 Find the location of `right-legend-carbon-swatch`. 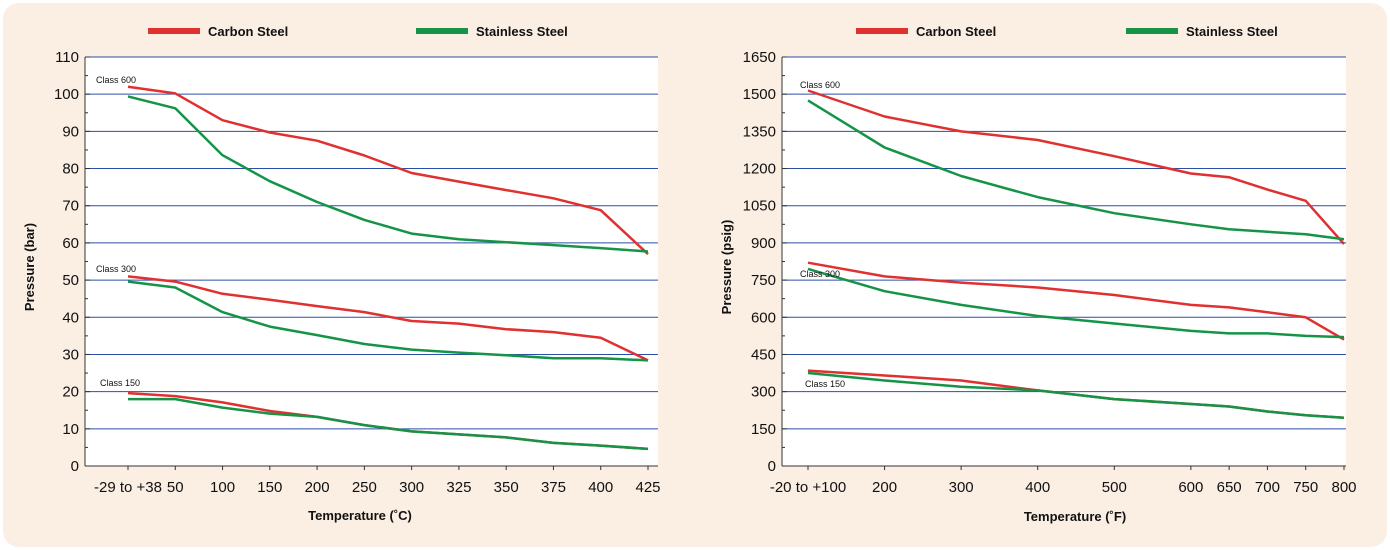

right-legend-carbon-swatch is located at coordinates (882, 31).